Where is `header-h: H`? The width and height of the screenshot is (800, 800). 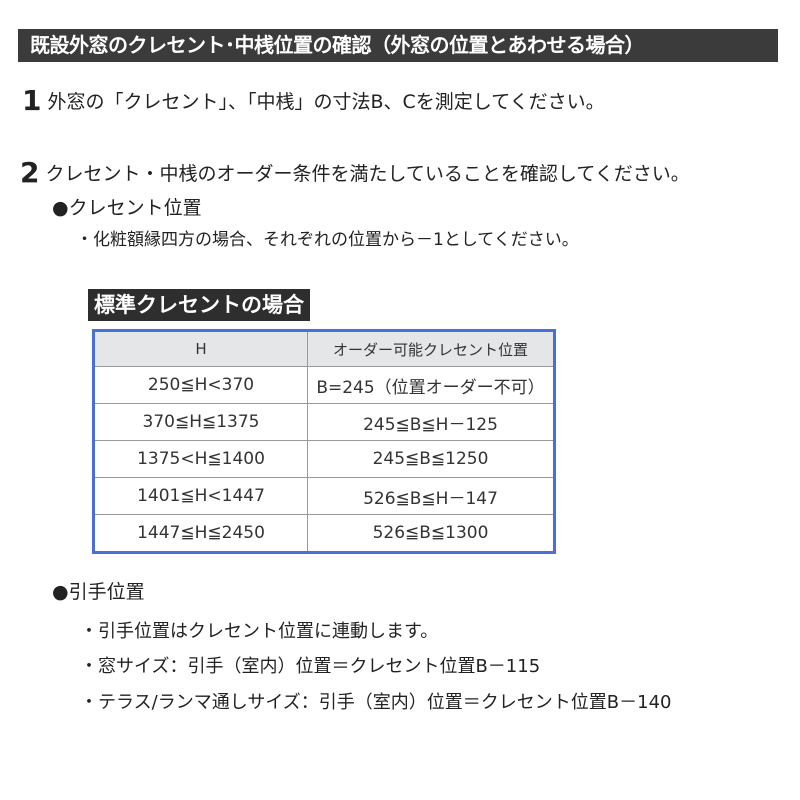 header-h: H is located at coordinates (200, 348).